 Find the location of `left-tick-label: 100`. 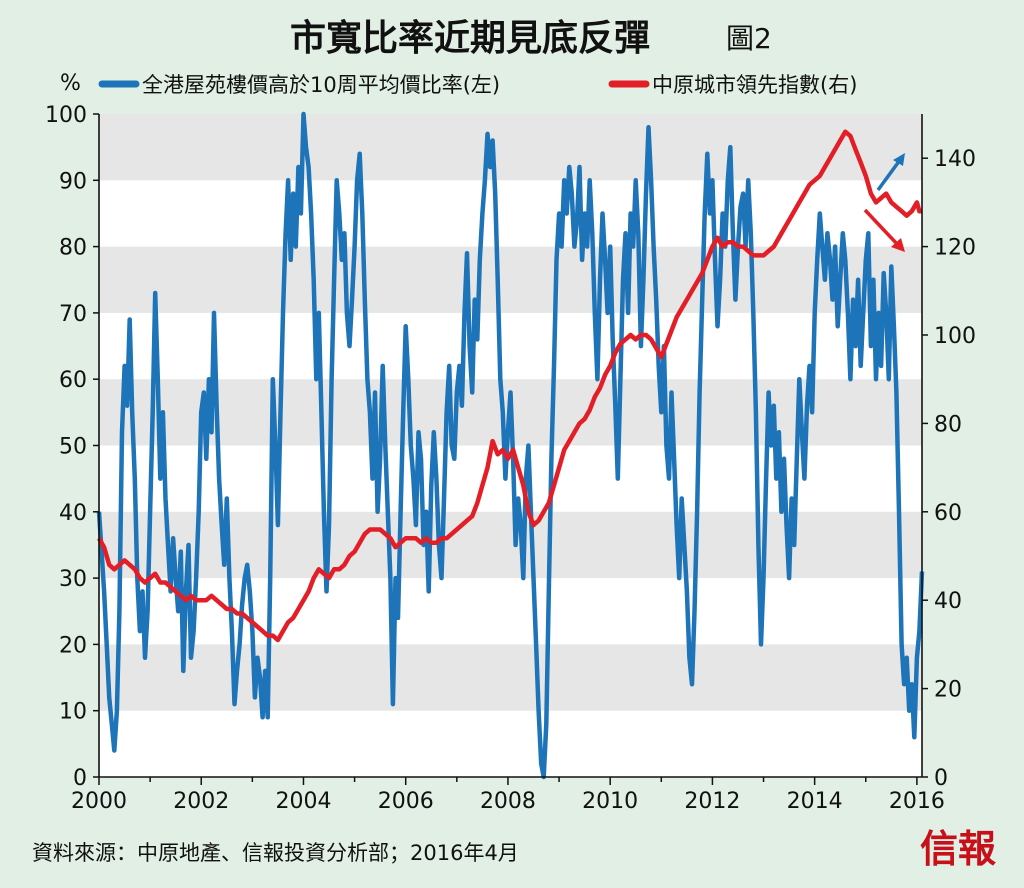

left-tick-label: 100 is located at coordinates (66, 115).